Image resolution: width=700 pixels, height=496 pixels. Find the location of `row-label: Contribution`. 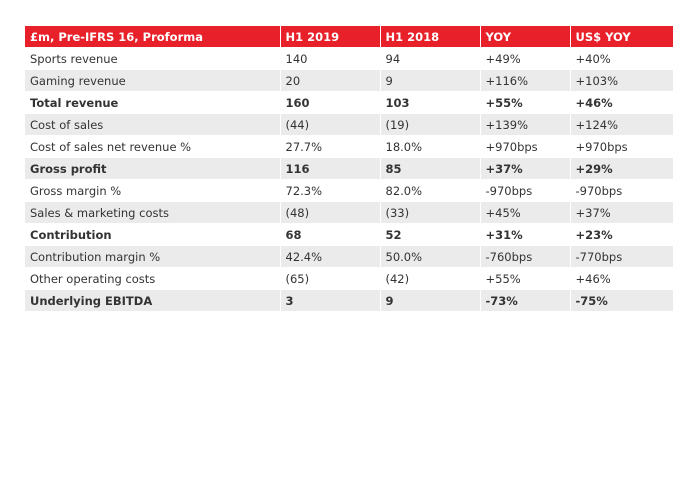

row-label: Contribution is located at coordinates (153, 234).